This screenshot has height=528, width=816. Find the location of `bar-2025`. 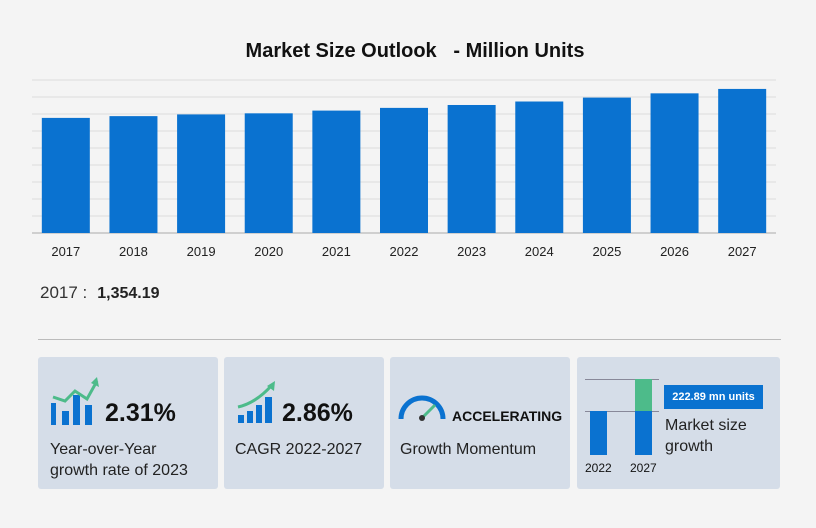

bar-2025 is located at coordinates (606, 165).